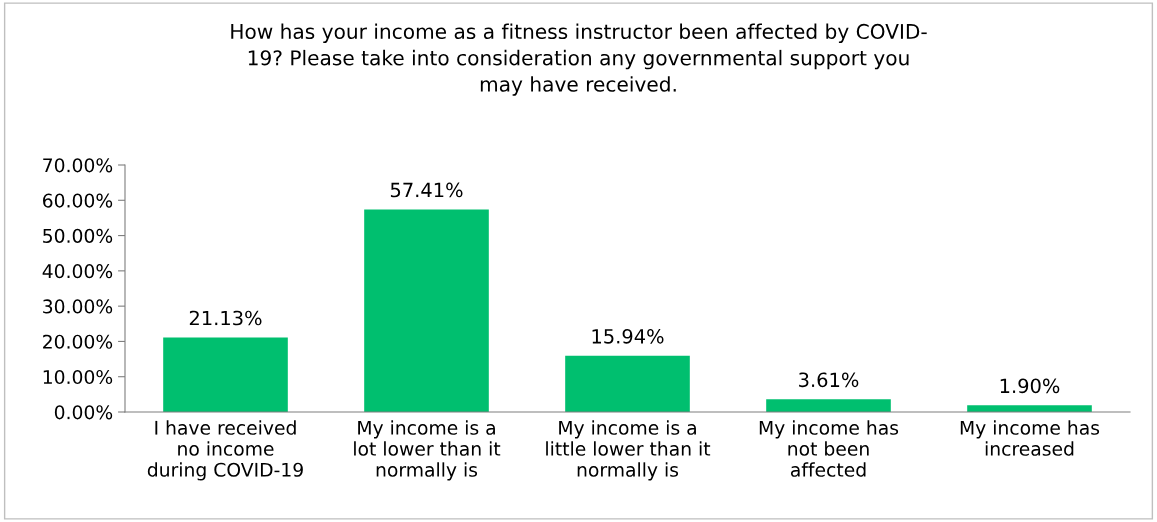 This screenshot has height=522, width=1157. Describe the element at coordinates (77, 271) in the screenshot. I see `y-tick-label: 40.00%` at that location.